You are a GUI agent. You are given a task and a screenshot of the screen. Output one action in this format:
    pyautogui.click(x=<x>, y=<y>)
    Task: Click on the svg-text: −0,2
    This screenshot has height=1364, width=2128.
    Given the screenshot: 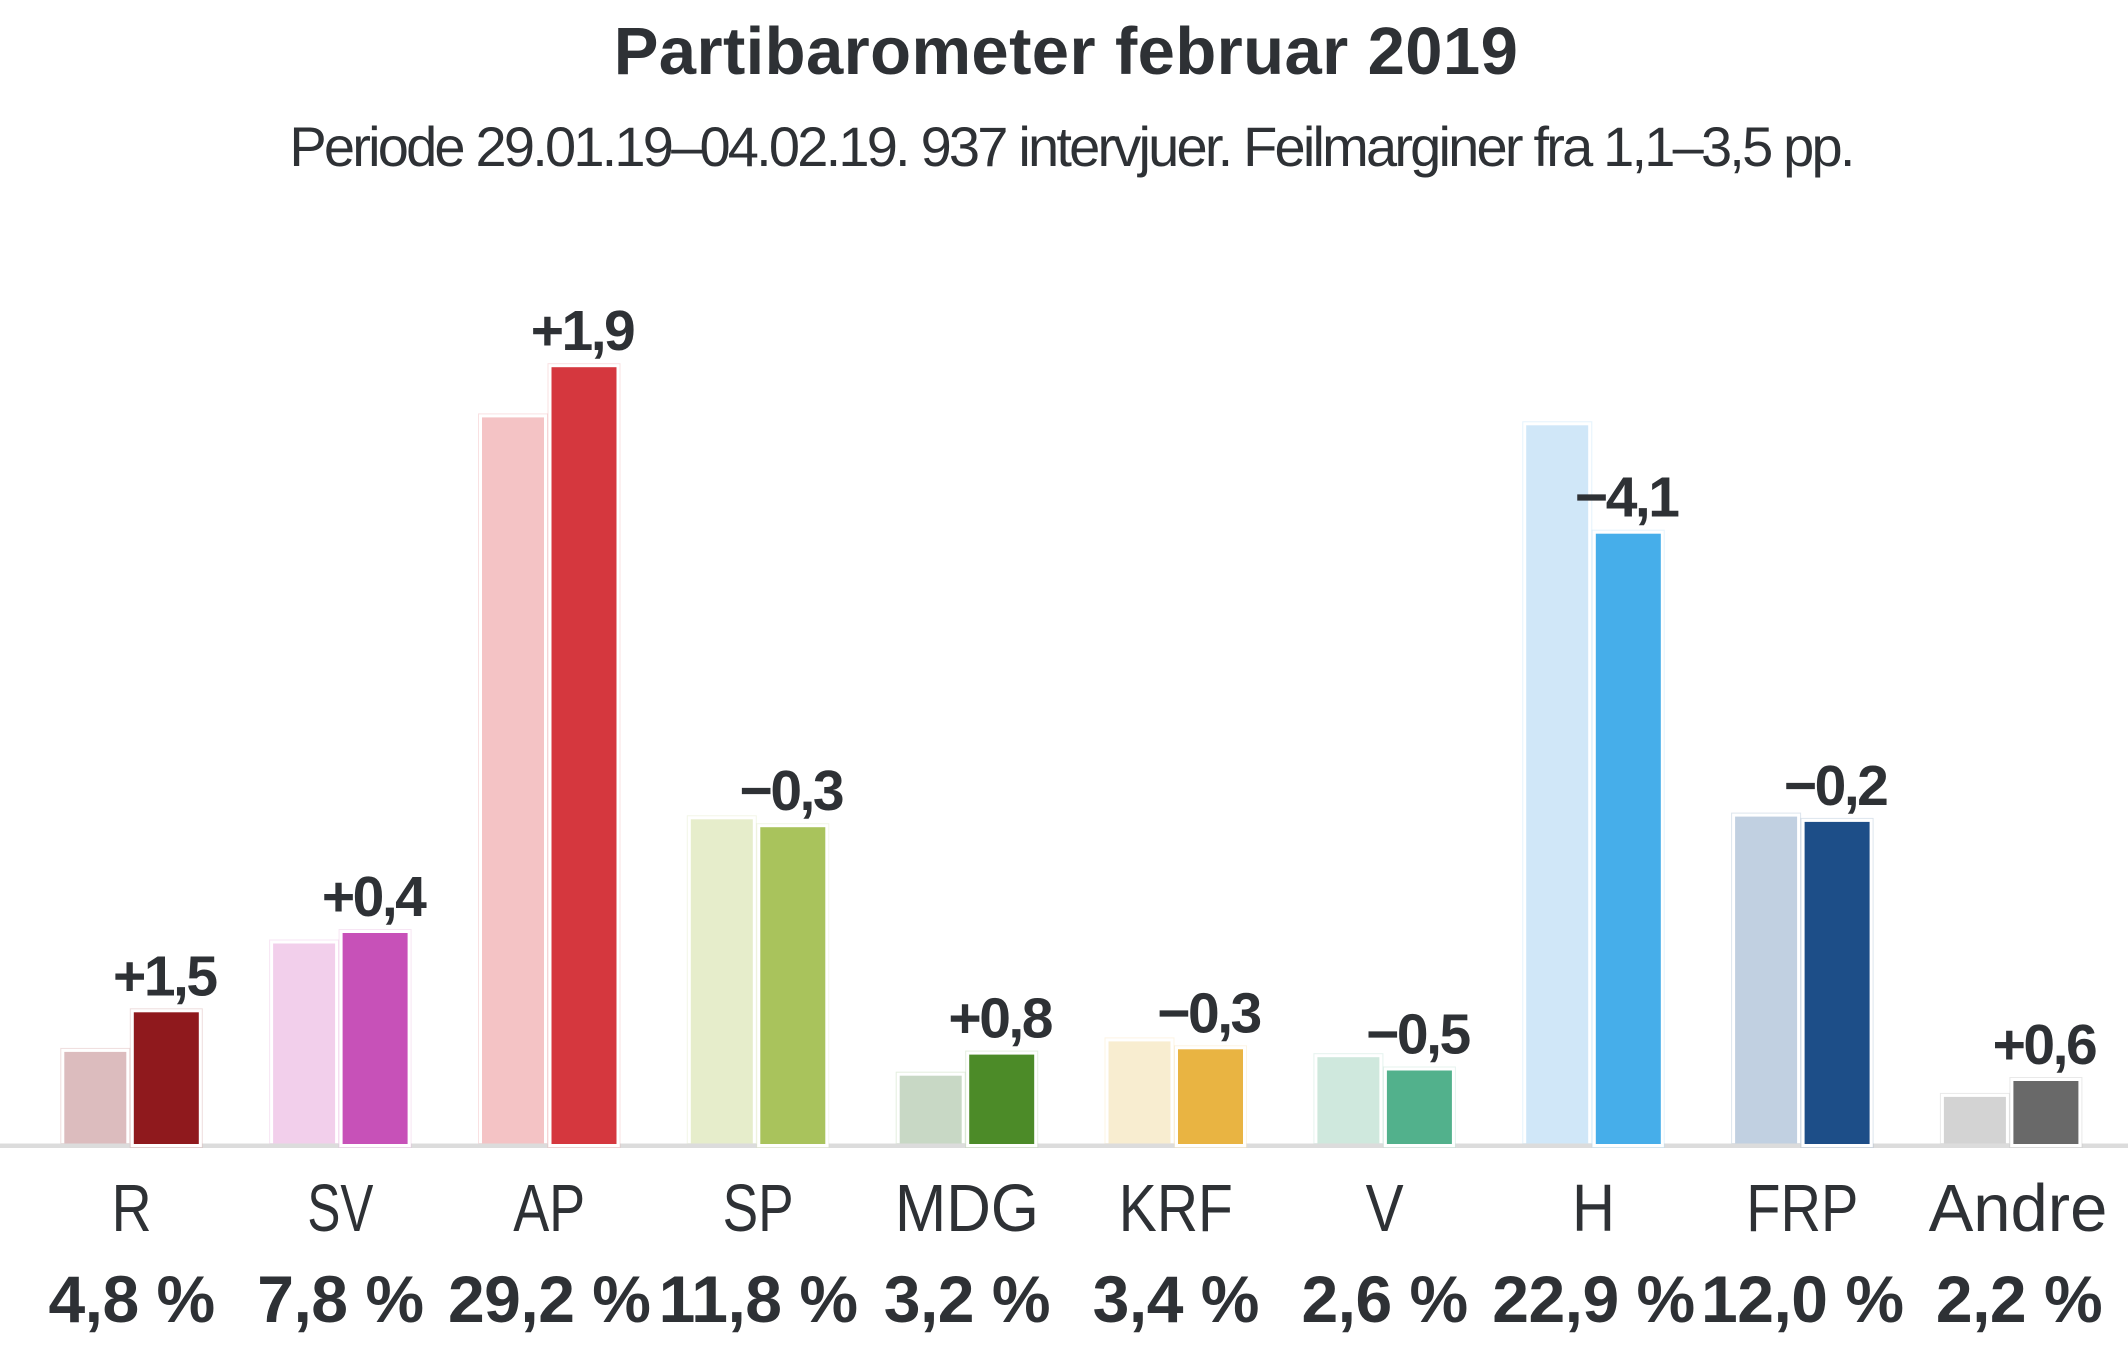 What is the action you would take?
    pyautogui.click(x=1835, y=786)
    